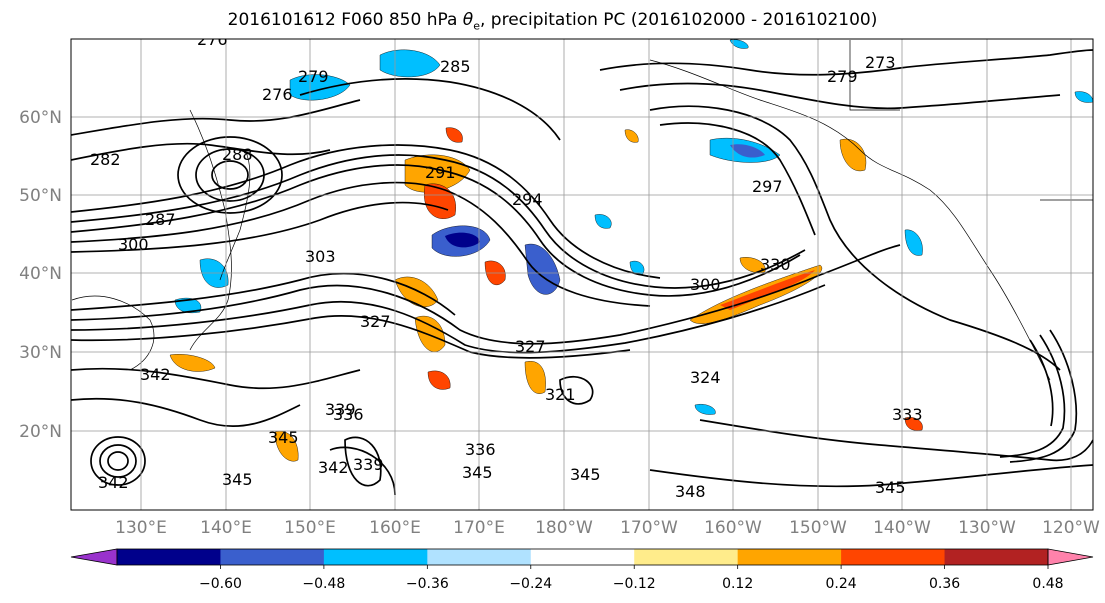  What do you see at coordinates (527, 199) in the screenshot?
I see `contour-label: 294` at bounding box center [527, 199].